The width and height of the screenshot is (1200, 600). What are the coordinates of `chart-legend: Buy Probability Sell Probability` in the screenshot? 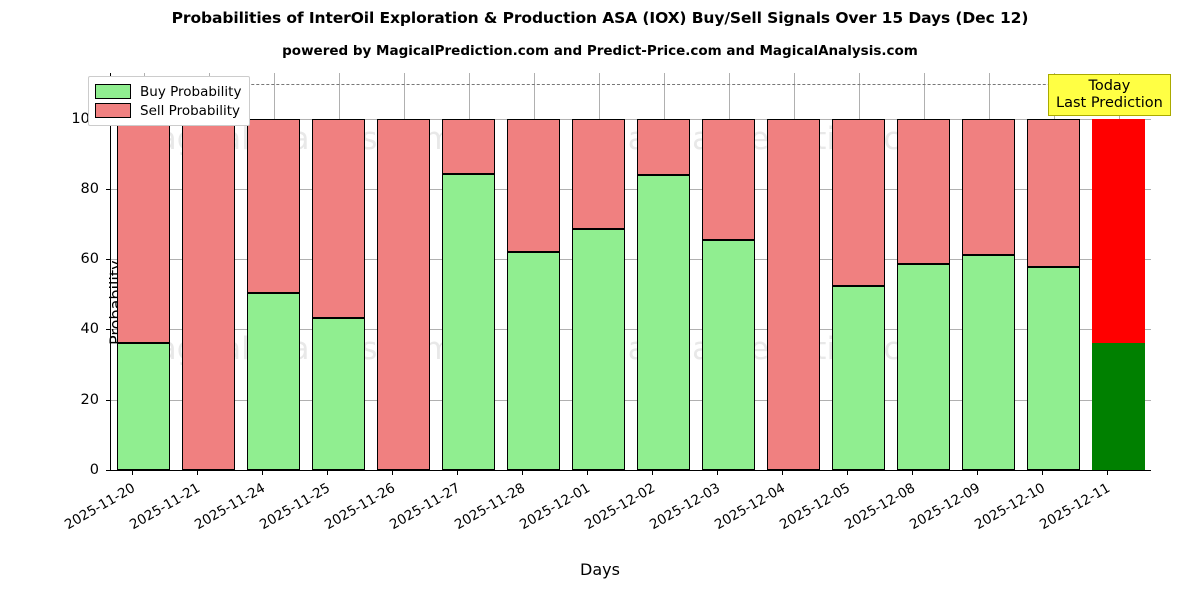 It's located at (169, 101).